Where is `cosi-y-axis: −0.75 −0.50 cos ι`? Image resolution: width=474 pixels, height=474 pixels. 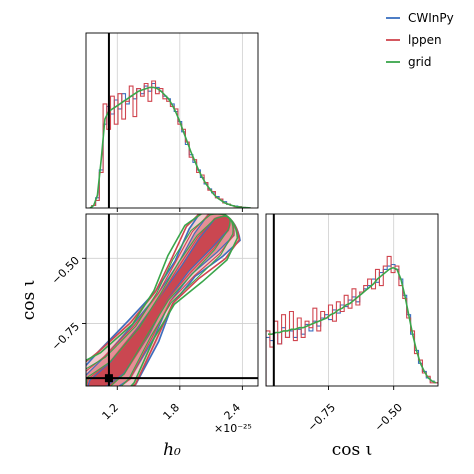 cosi-y-axis: −0.75 −0.50 cos ι is located at coordinates (50, 303).